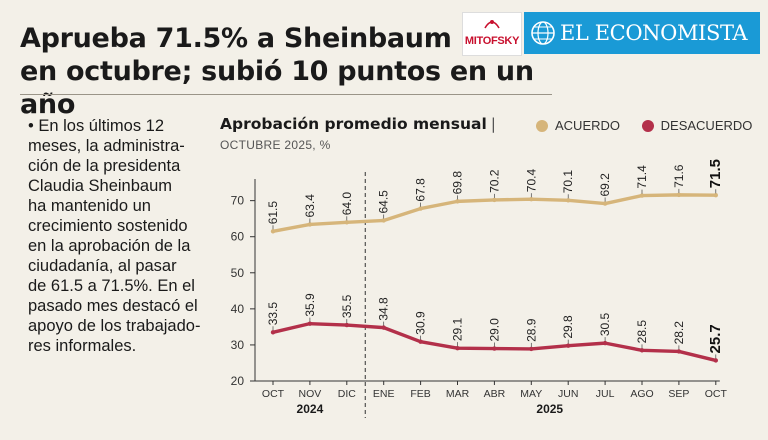 This screenshot has height=440, width=768. Describe the element at coordinates (531, 330) in the screenshot. I see `data-label: 28.9` at that location.